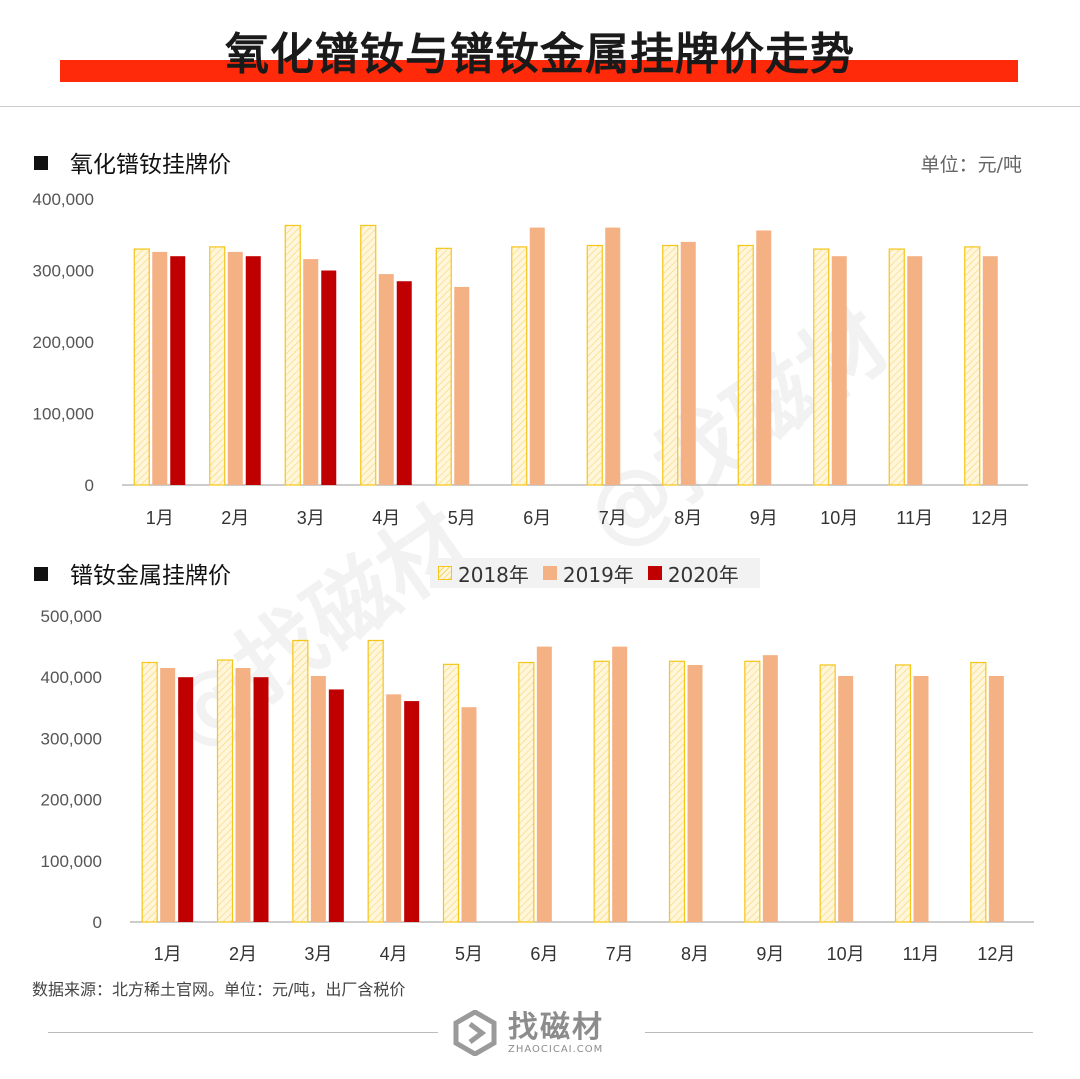 The image size is (1080, 1079). I want to click on legend-swatch-2018, so click(445, 573).